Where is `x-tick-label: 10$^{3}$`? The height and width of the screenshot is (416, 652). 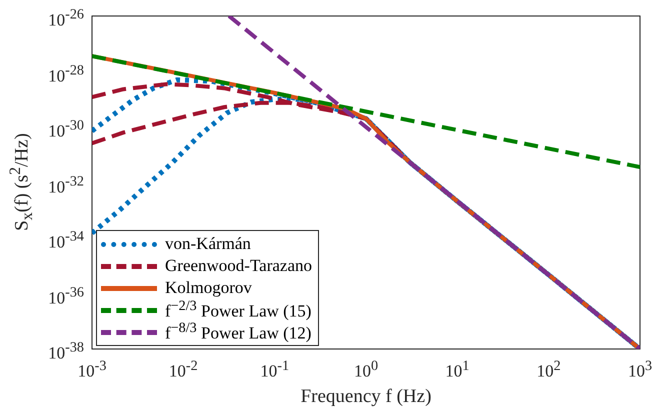 x-tick-label: 10$^{3}$ is located at coordinates (640, 369).